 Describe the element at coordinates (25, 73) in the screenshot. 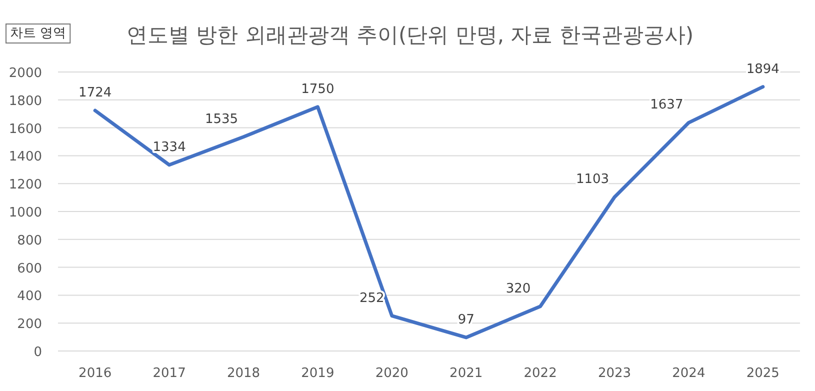

I see `y-tick-label: 2000` at that location.